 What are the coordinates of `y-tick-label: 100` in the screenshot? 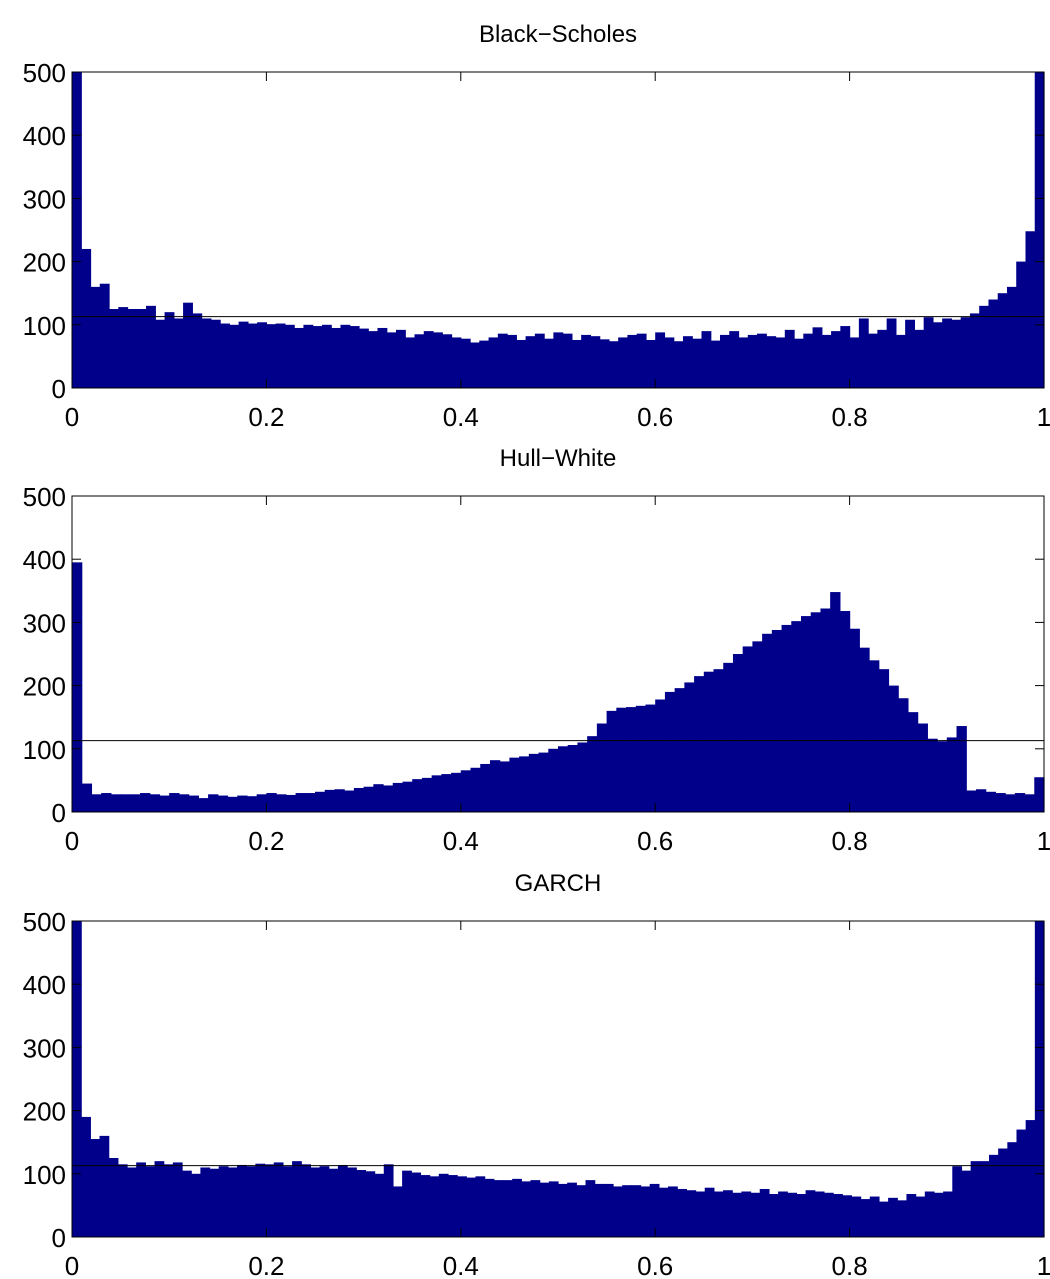 It's located at (44, 326).